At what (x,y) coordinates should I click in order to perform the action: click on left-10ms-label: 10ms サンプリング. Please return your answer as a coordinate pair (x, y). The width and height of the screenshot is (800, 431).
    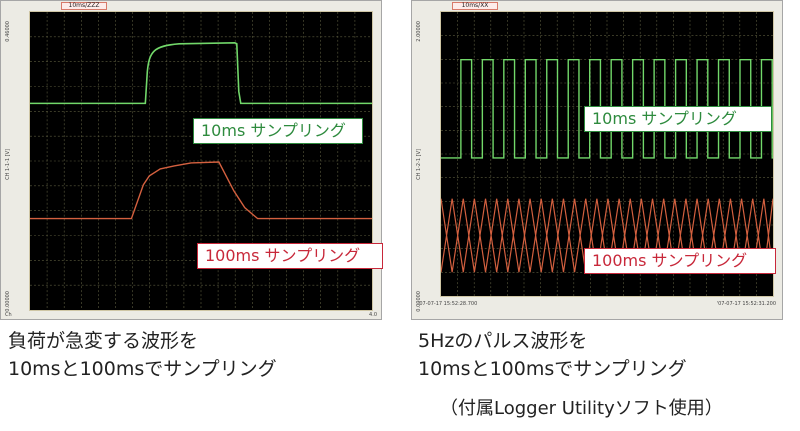
    Looking at the image, I should click on (278, 131).